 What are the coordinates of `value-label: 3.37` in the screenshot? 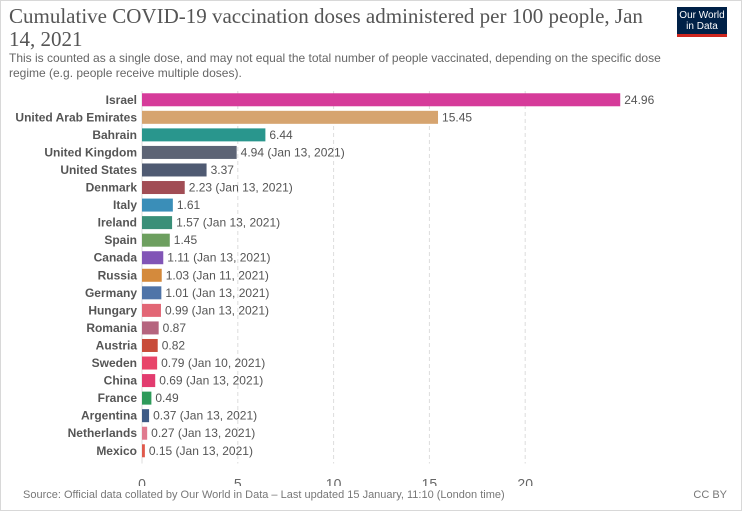 It's located at (223, 170).